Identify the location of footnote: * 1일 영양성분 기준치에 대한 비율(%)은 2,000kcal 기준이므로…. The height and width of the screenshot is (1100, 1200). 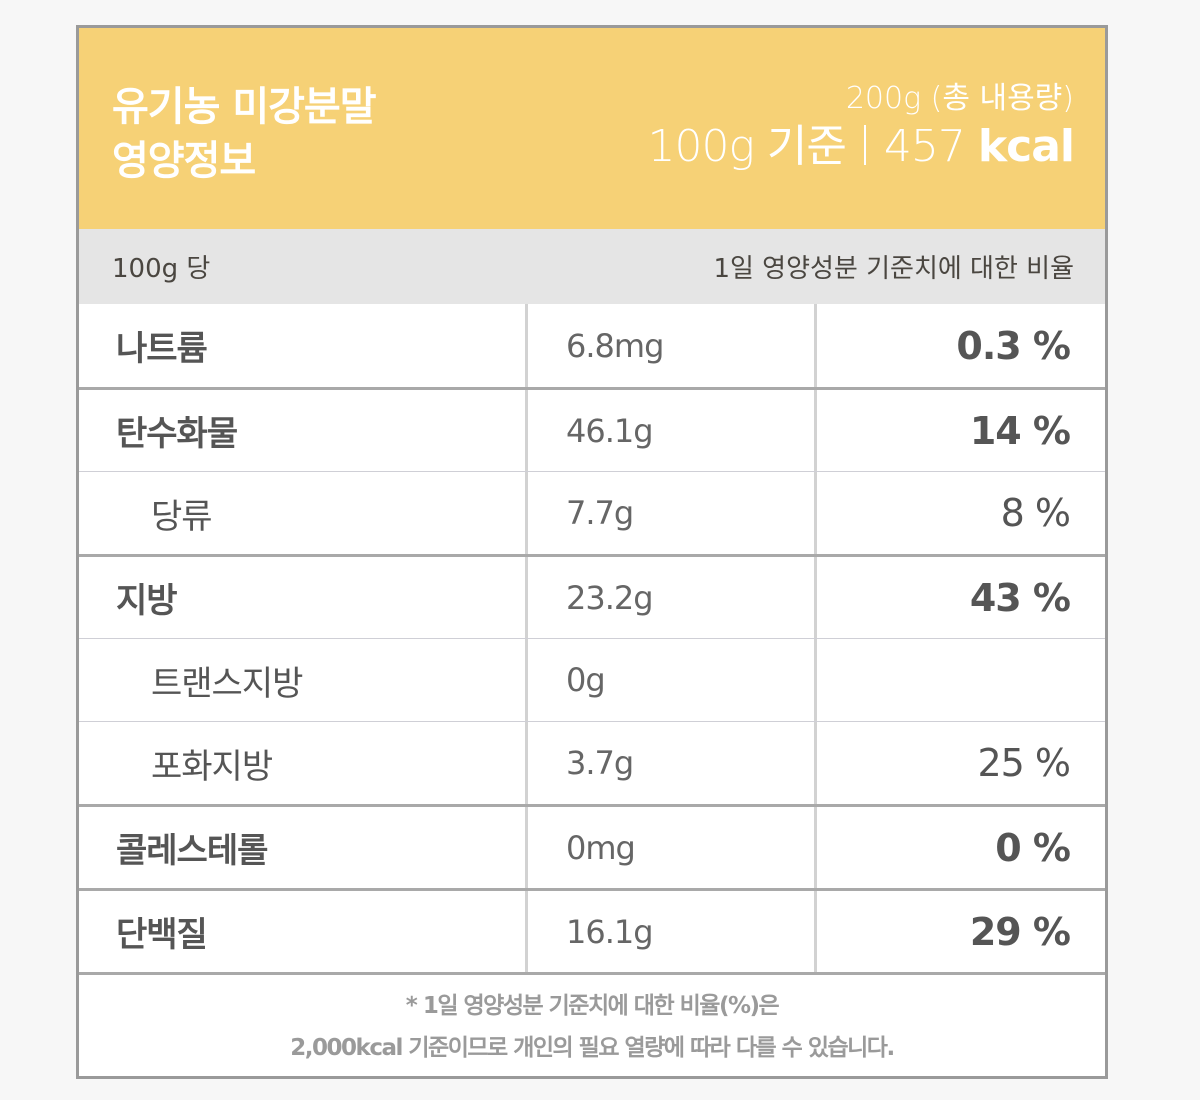
(592, 1024).